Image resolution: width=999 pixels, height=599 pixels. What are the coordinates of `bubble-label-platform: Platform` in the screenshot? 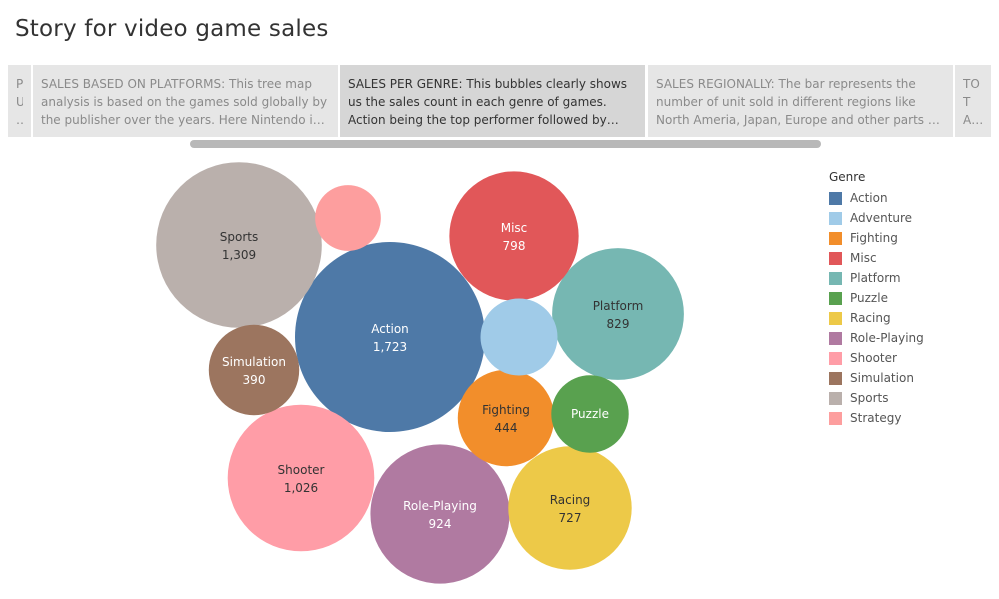 It's located at (618, 306).